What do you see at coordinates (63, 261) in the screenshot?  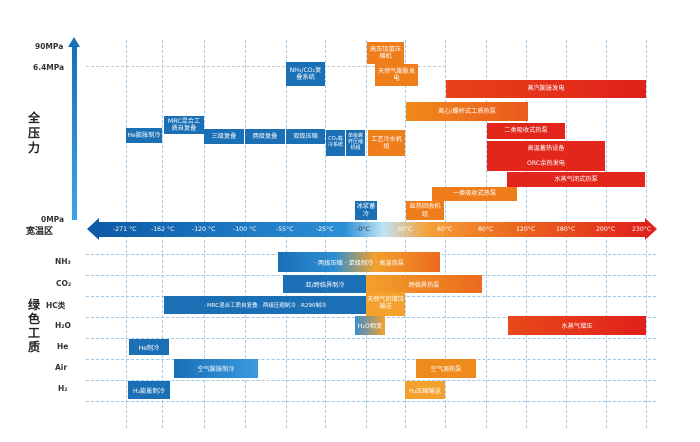 I see `fluid-nh3: NH₃` at bounding box center [63, 261].